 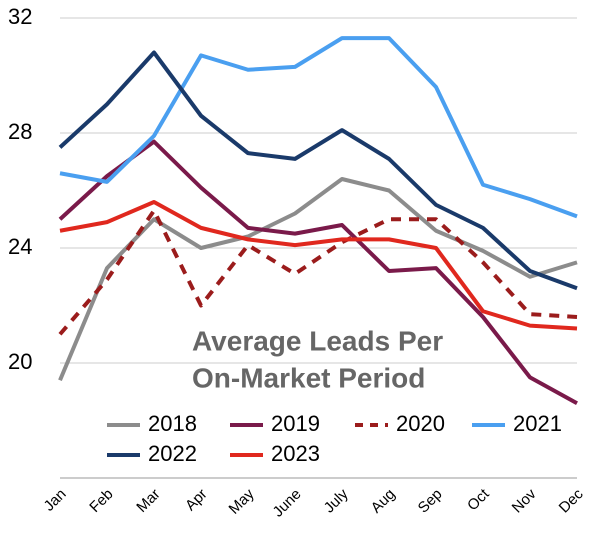 What do you see at coordinates (20, 16) in the screenshot?
I see `y-tick-label: 32` at bounding box center [20, 16].